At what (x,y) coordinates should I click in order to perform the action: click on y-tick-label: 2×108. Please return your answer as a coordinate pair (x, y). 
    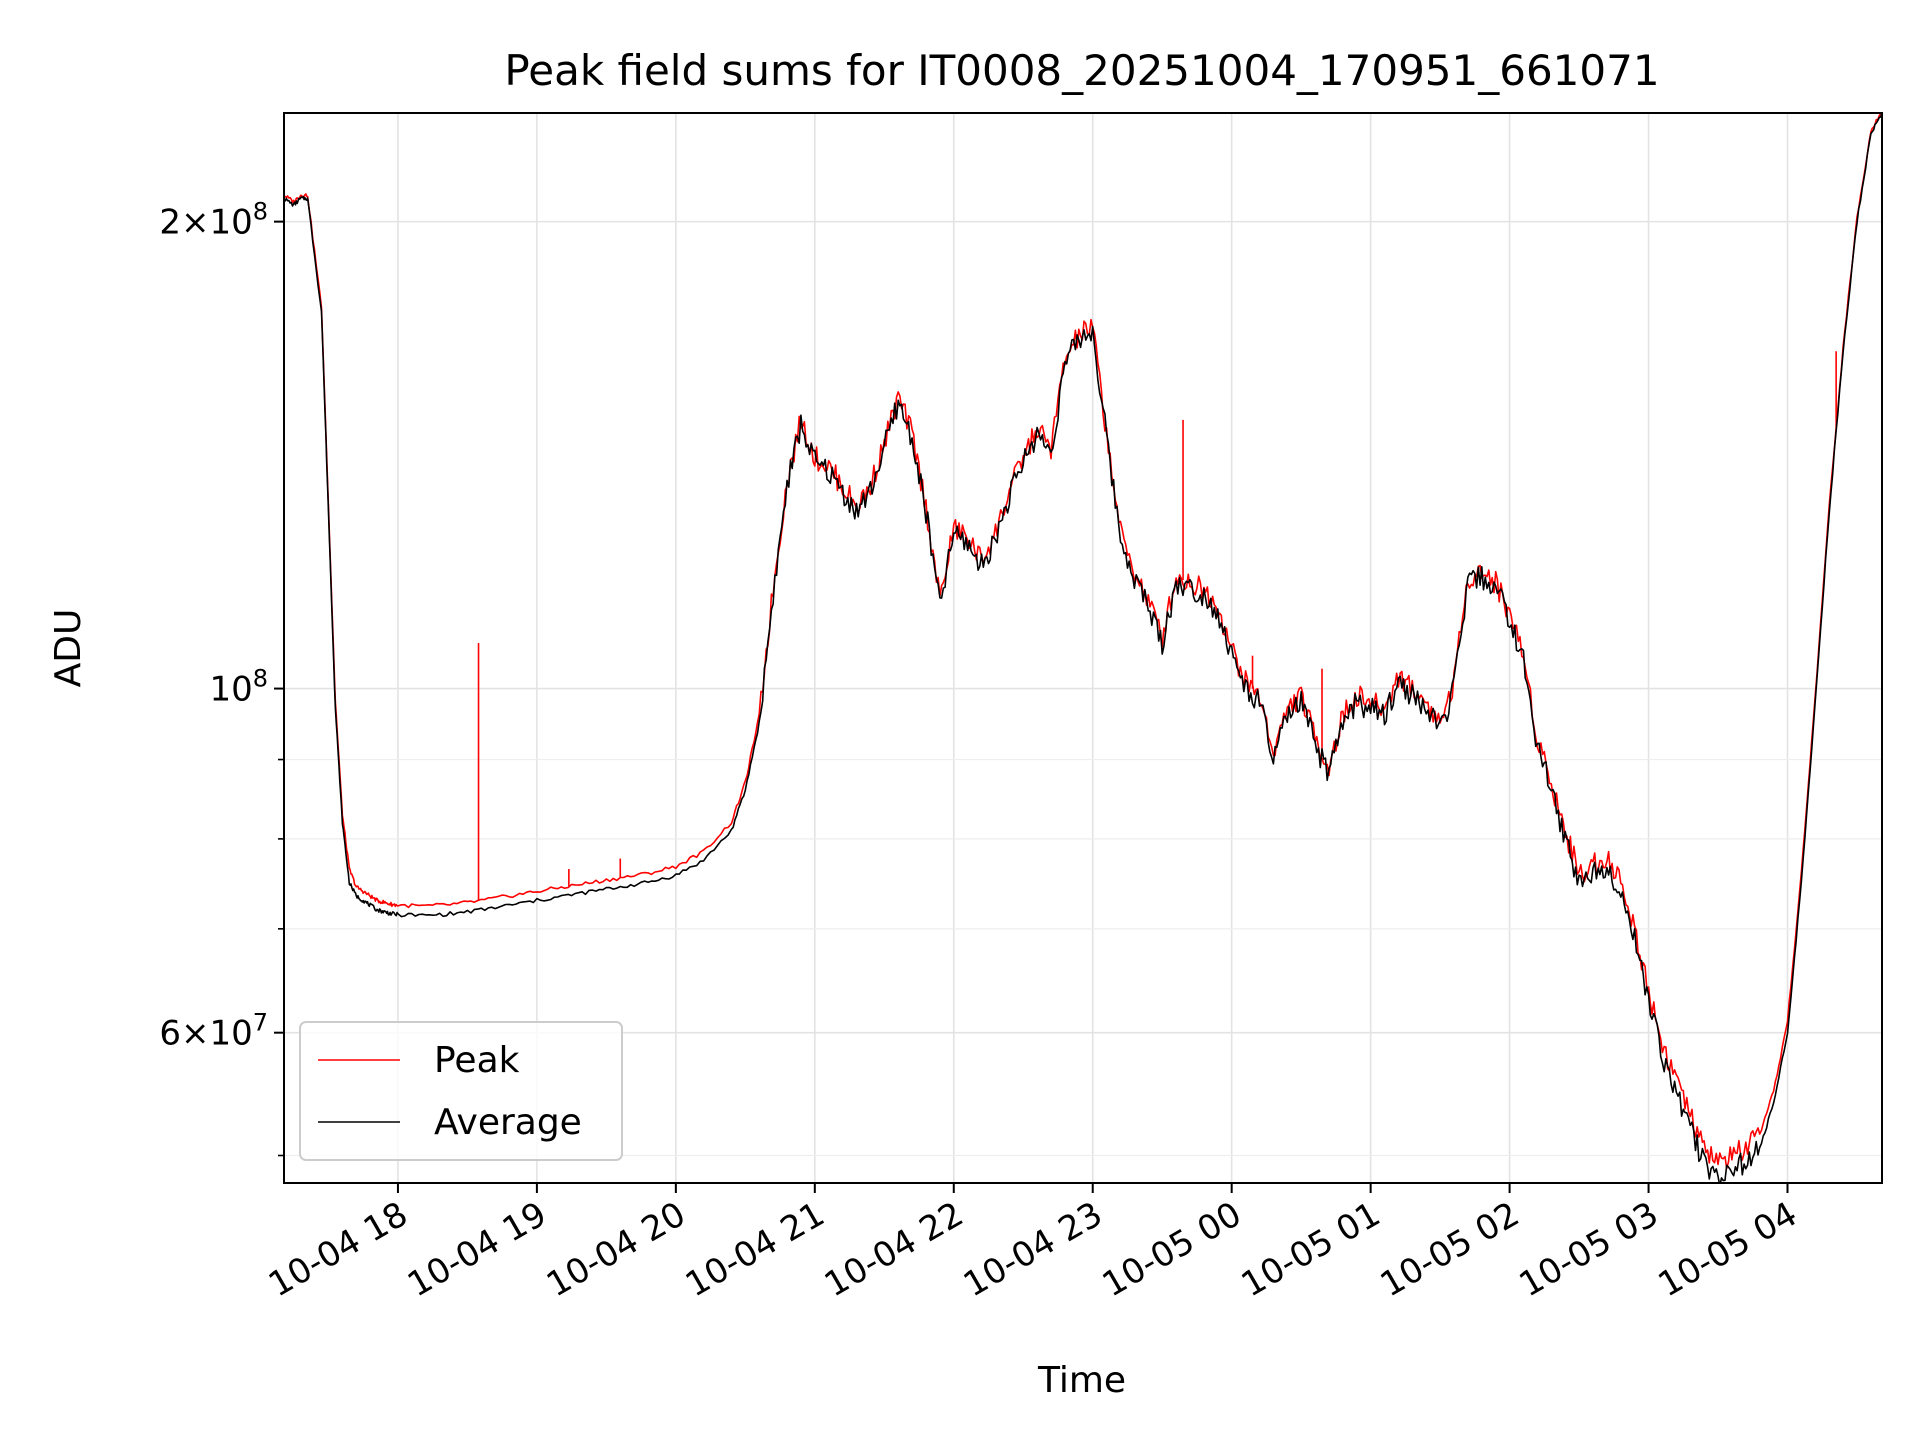
    Looking at the image, I should click on (213, 220).